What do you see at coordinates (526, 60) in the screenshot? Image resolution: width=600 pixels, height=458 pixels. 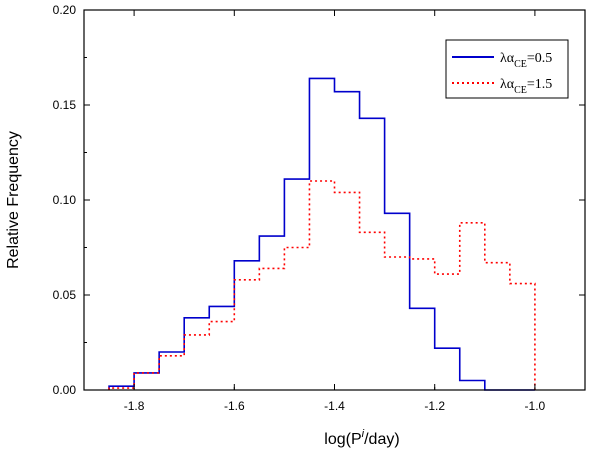 I see `legend-label-lambda-0.5: λαCE=0.5` at bounding box center [526, 60].